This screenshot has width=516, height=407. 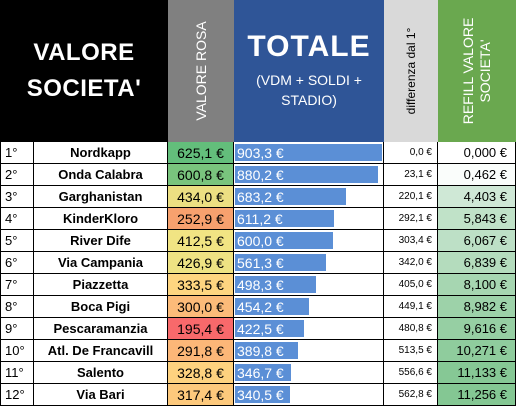 I want to click on rank-cell: 5°, so click(x=17, y=241).